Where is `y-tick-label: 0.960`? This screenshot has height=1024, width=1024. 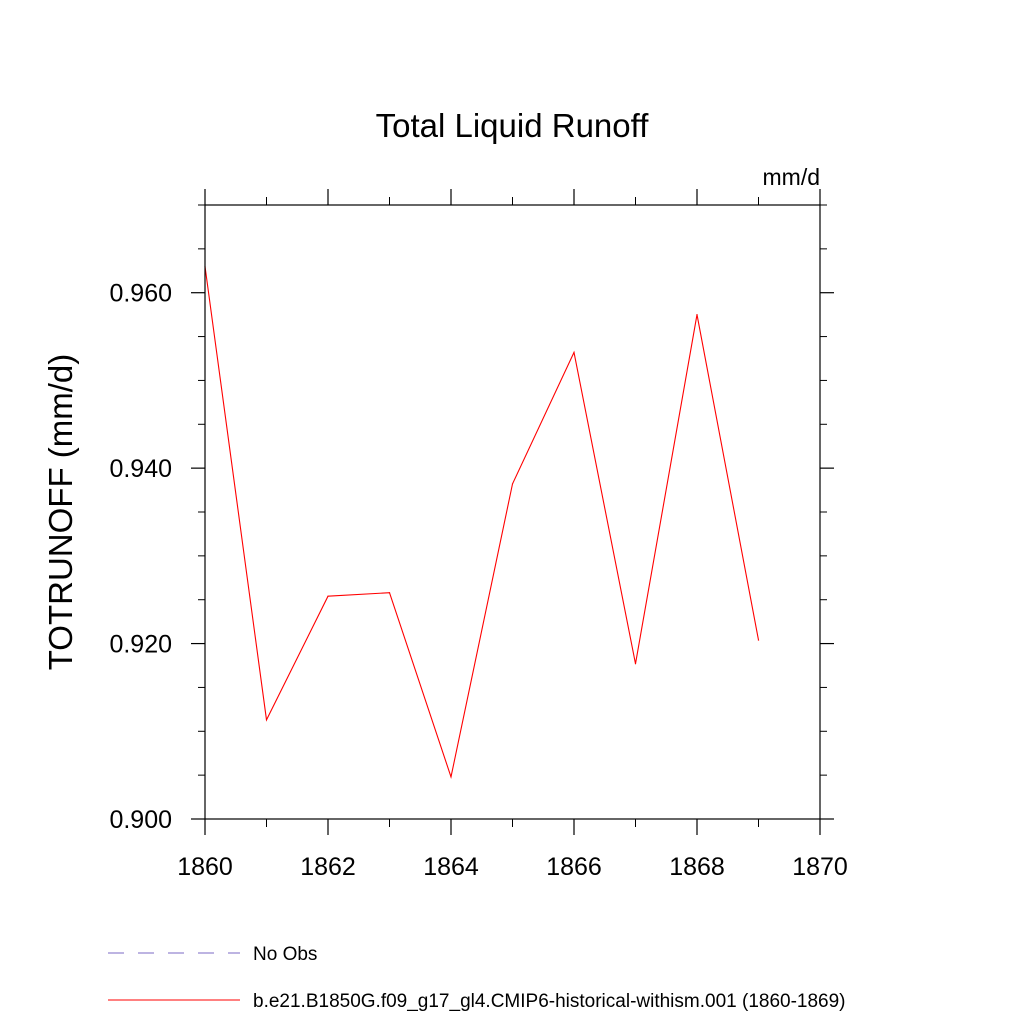
y-tick-label: 0.960 is located at coordinates (140, 294).